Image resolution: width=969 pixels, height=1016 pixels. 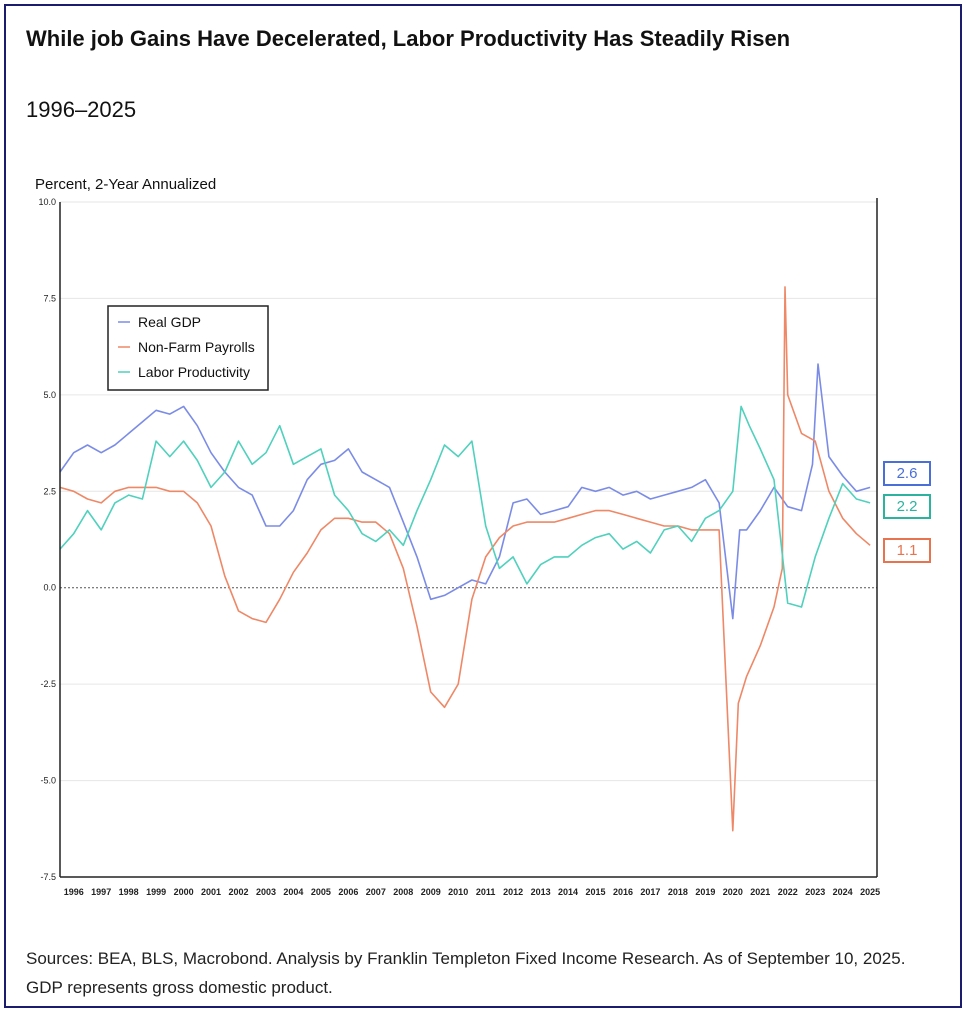 I want to click on gdp-legend-label: Real GDP, so click(x=169, y=322).